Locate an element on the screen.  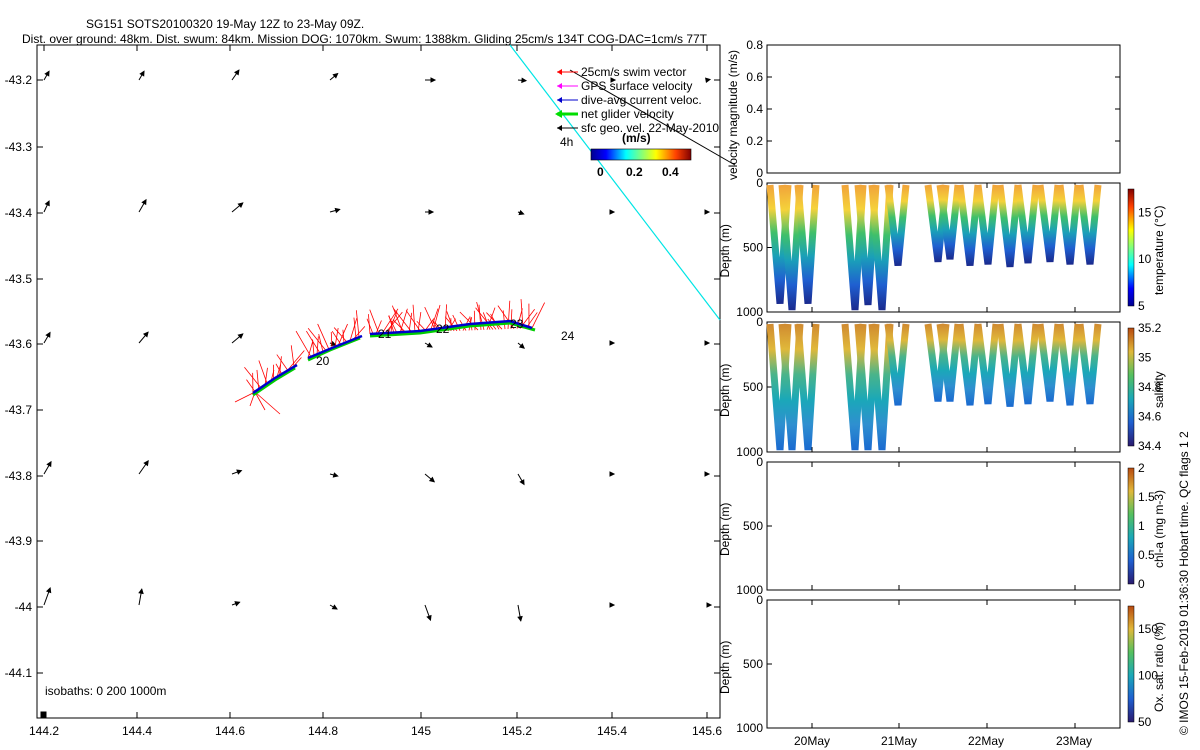
y-tick-label: 0.4 is located at coordinates (754, 109).